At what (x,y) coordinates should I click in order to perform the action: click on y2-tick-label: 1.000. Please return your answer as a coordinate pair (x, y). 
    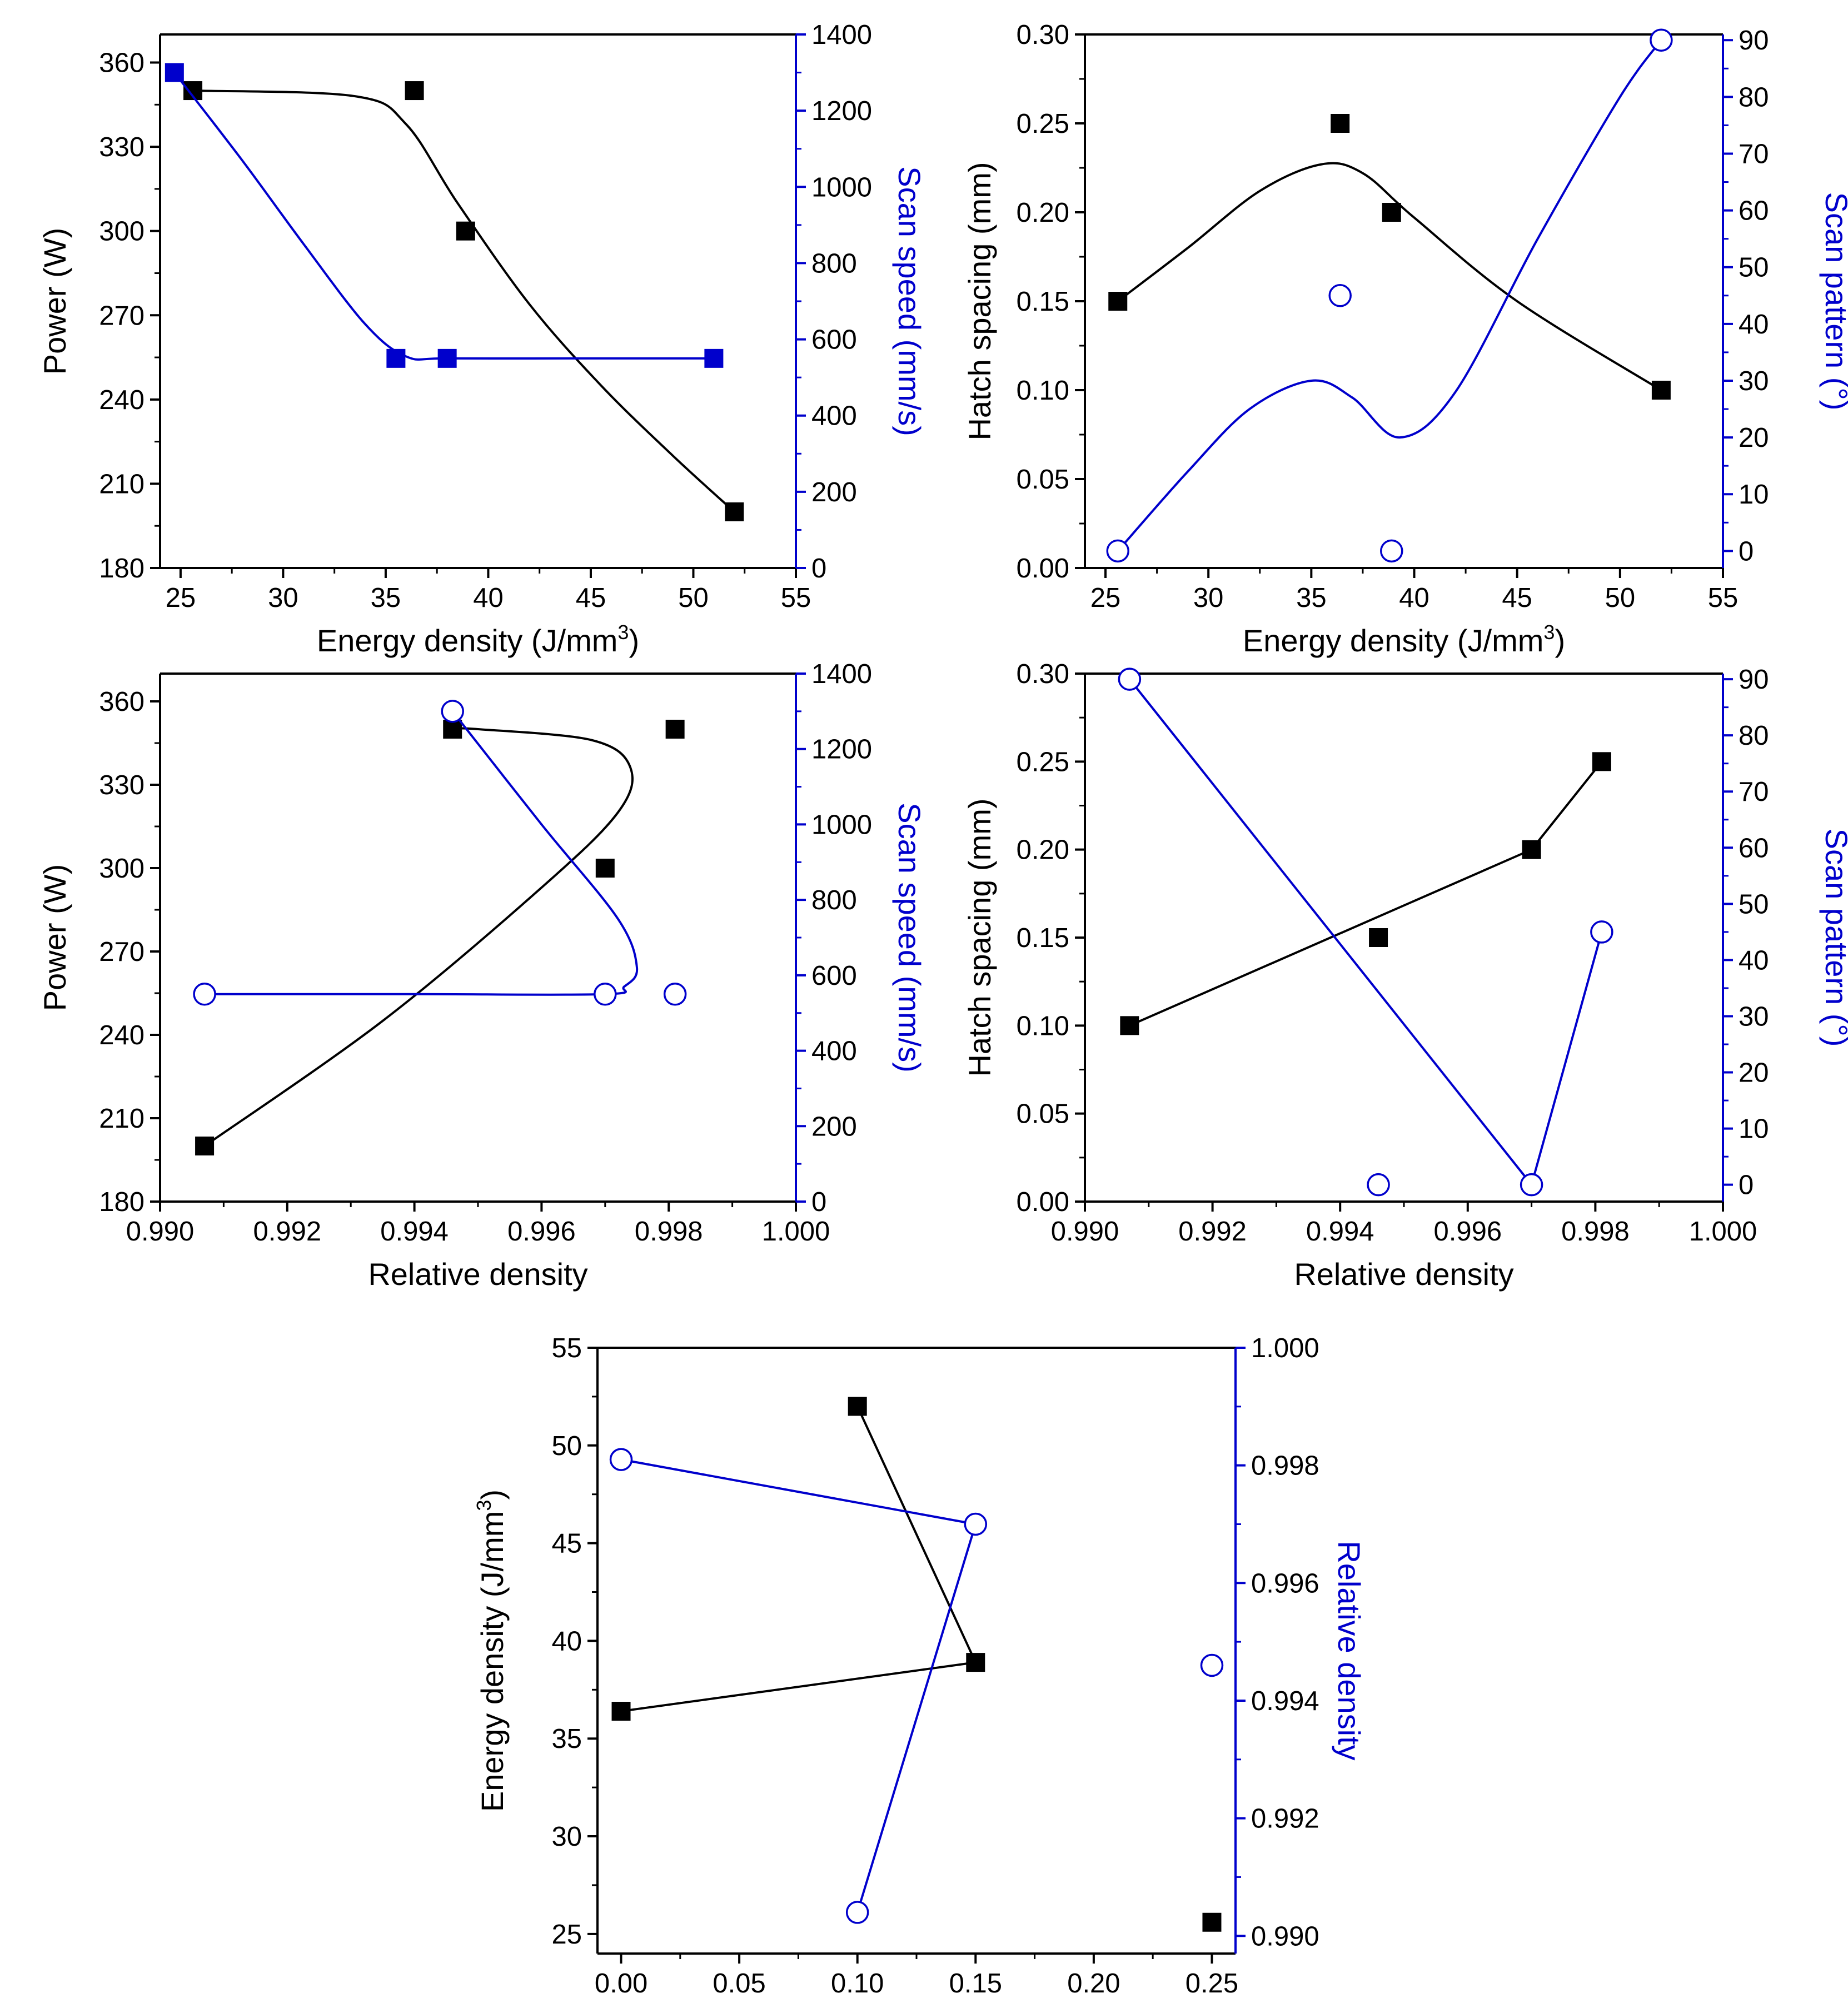
    Looking at the image, I should click on (1285, 1348).